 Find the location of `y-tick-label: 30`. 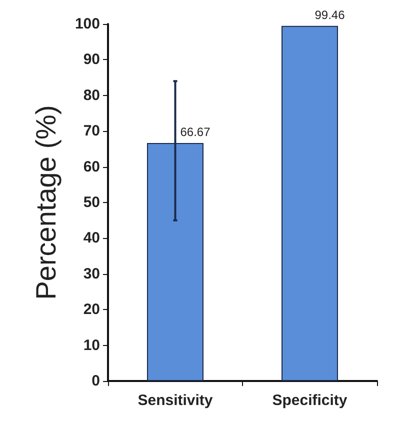

y-tick-label: 30 is located at coordinates (91, 273).